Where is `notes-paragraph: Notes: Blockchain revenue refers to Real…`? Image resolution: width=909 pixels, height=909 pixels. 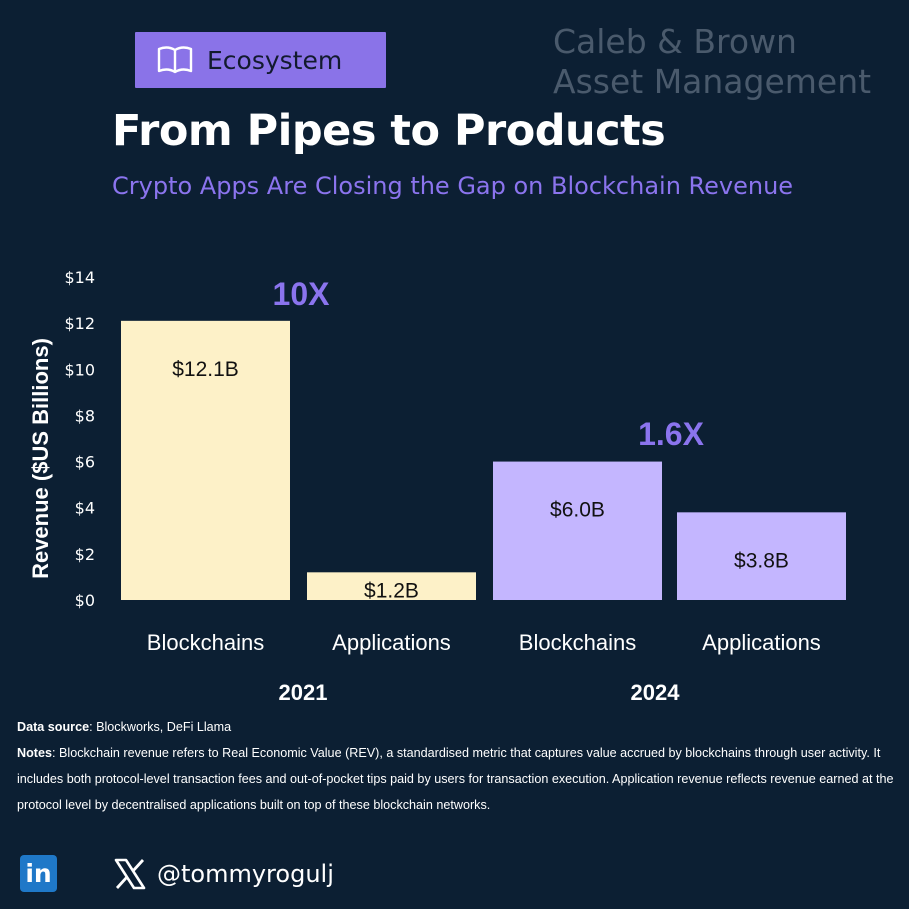 notes-paragraph: Notes: Blockchain revenue refers to Real… is located at coordinates (457, 779).